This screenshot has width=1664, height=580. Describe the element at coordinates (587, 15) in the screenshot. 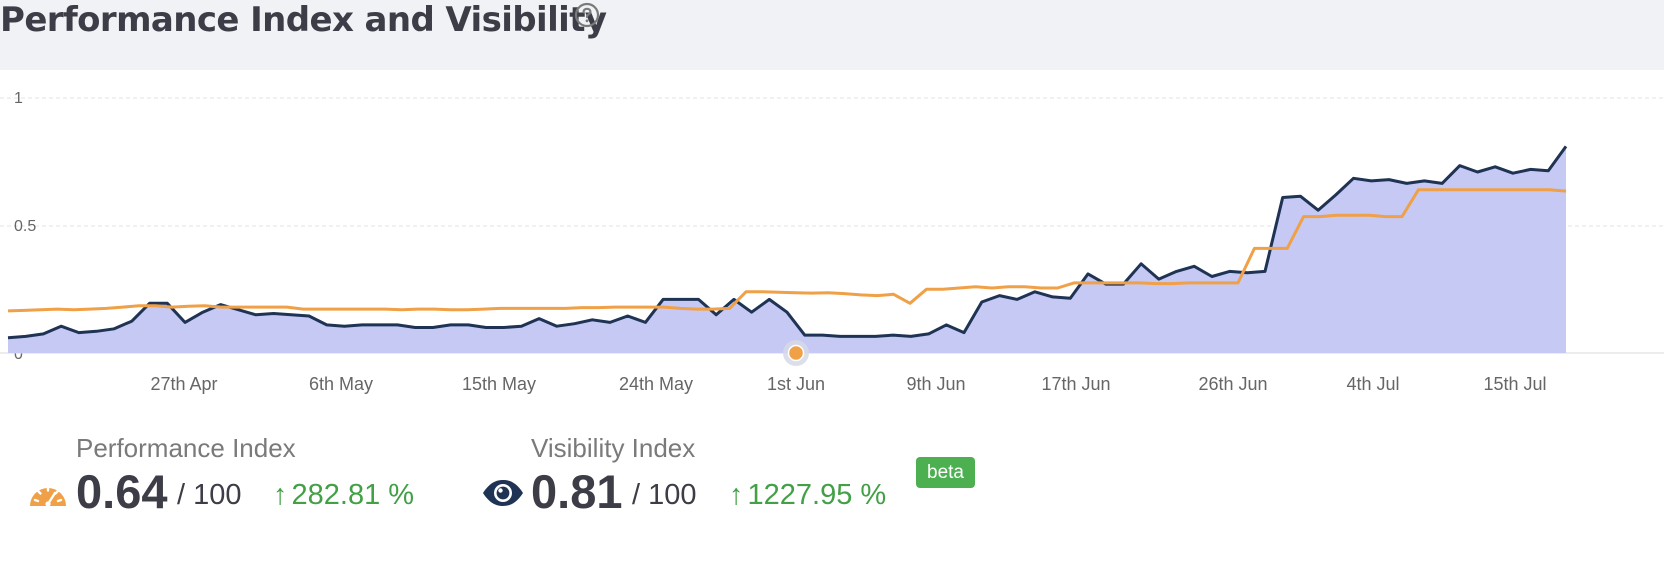

I see `question-circle-icon` at that location.